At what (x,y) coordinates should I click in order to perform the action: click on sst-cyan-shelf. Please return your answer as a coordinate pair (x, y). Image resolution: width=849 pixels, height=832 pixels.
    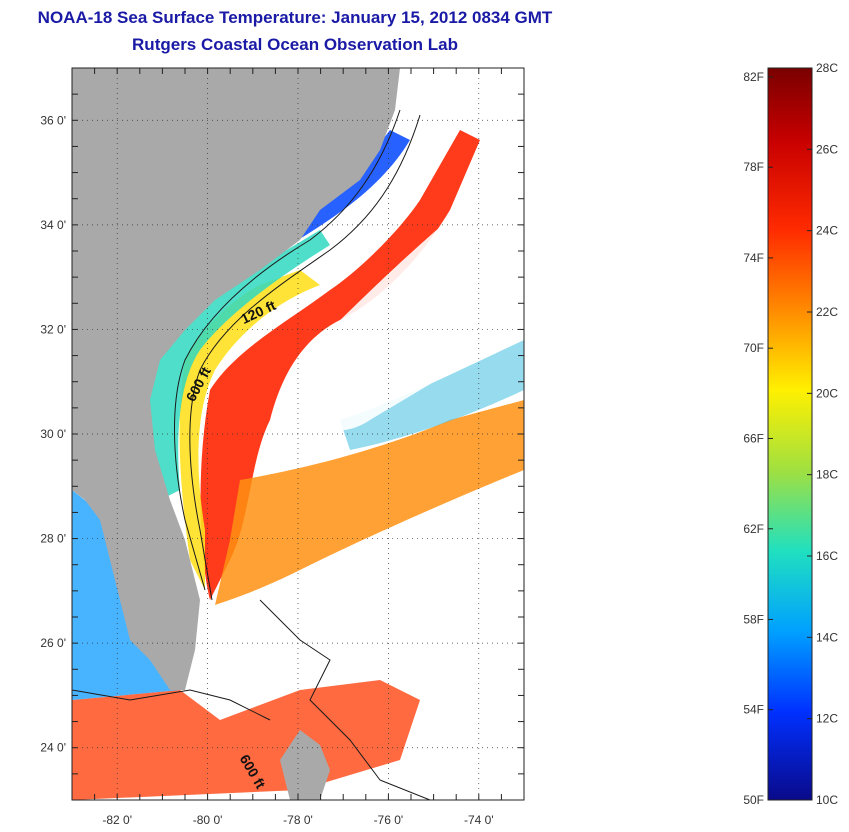
    Looking at the image, I should click on (239, 365).